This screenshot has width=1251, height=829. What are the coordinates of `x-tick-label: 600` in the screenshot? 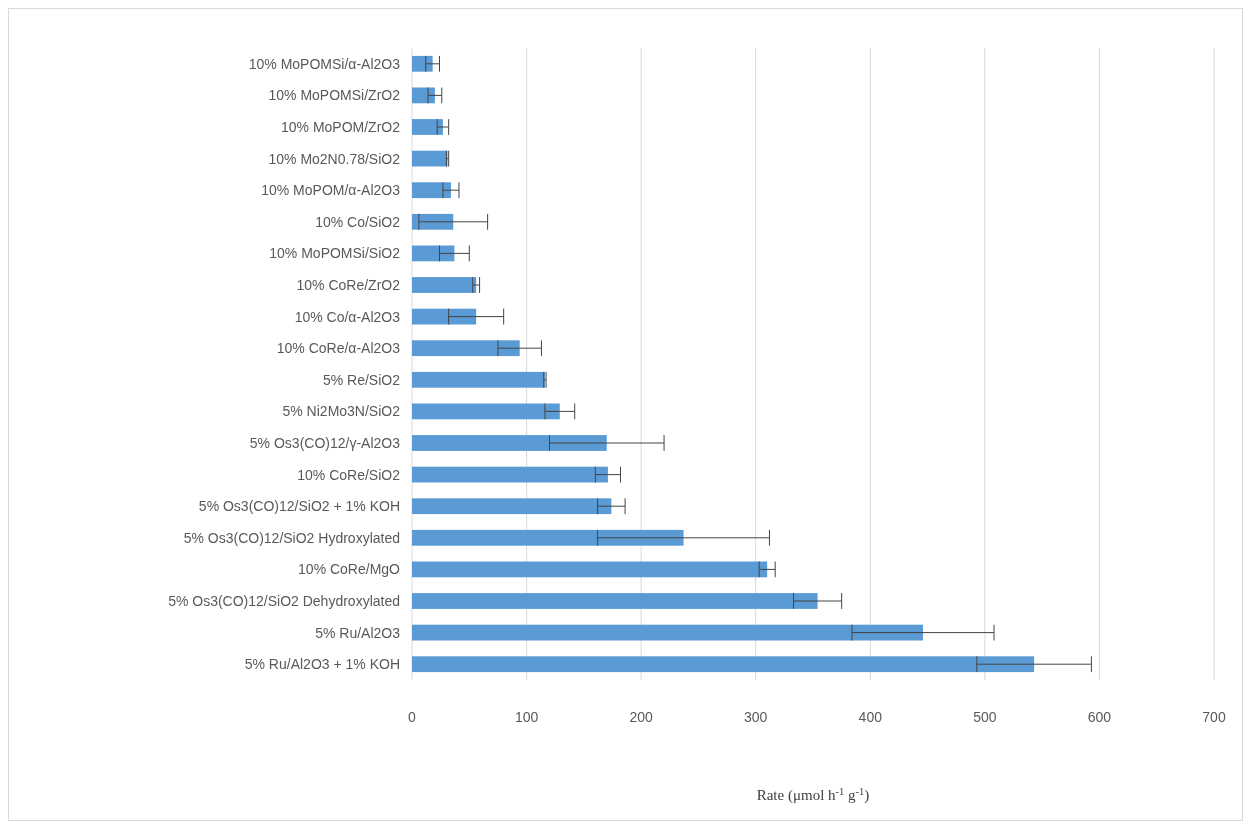 It's located at (1099, 717).